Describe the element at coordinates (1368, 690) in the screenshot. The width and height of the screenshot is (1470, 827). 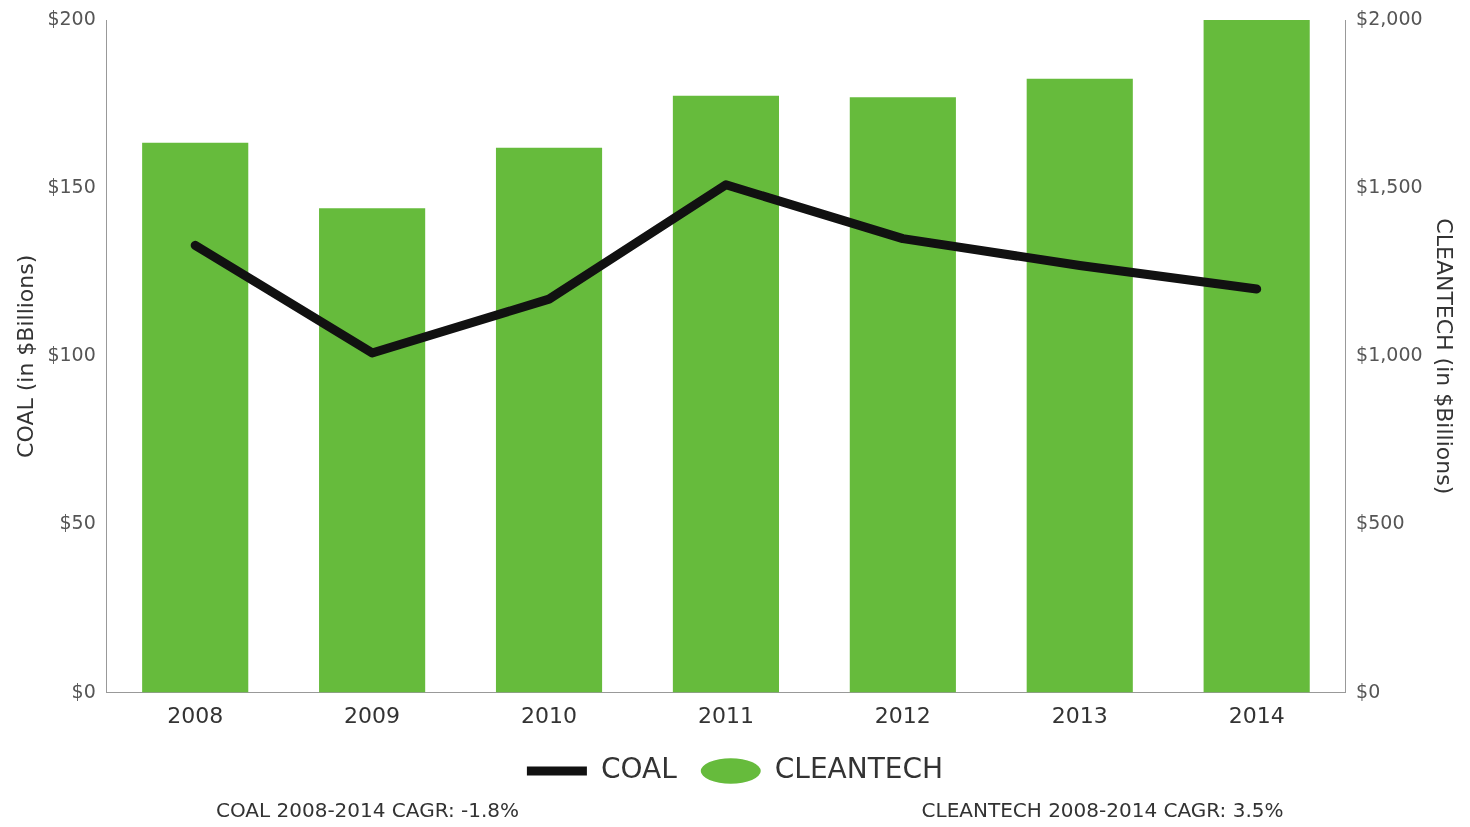
I see `y2-tick-label: $0` at that location.